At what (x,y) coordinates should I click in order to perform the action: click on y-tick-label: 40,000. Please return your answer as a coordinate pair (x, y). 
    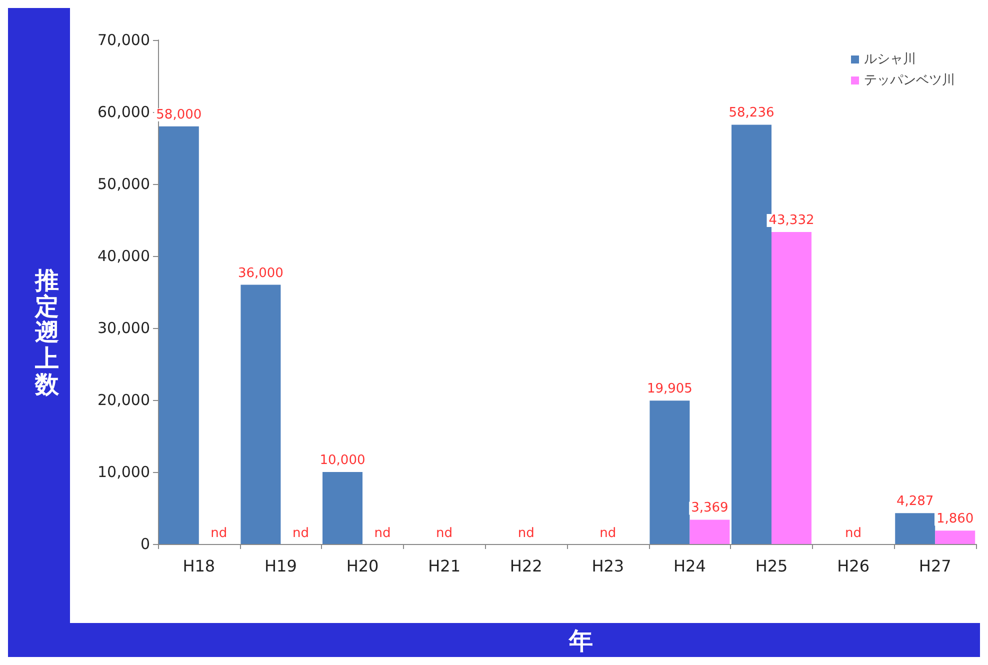
    Looking at the image, I should click on (124, 256).